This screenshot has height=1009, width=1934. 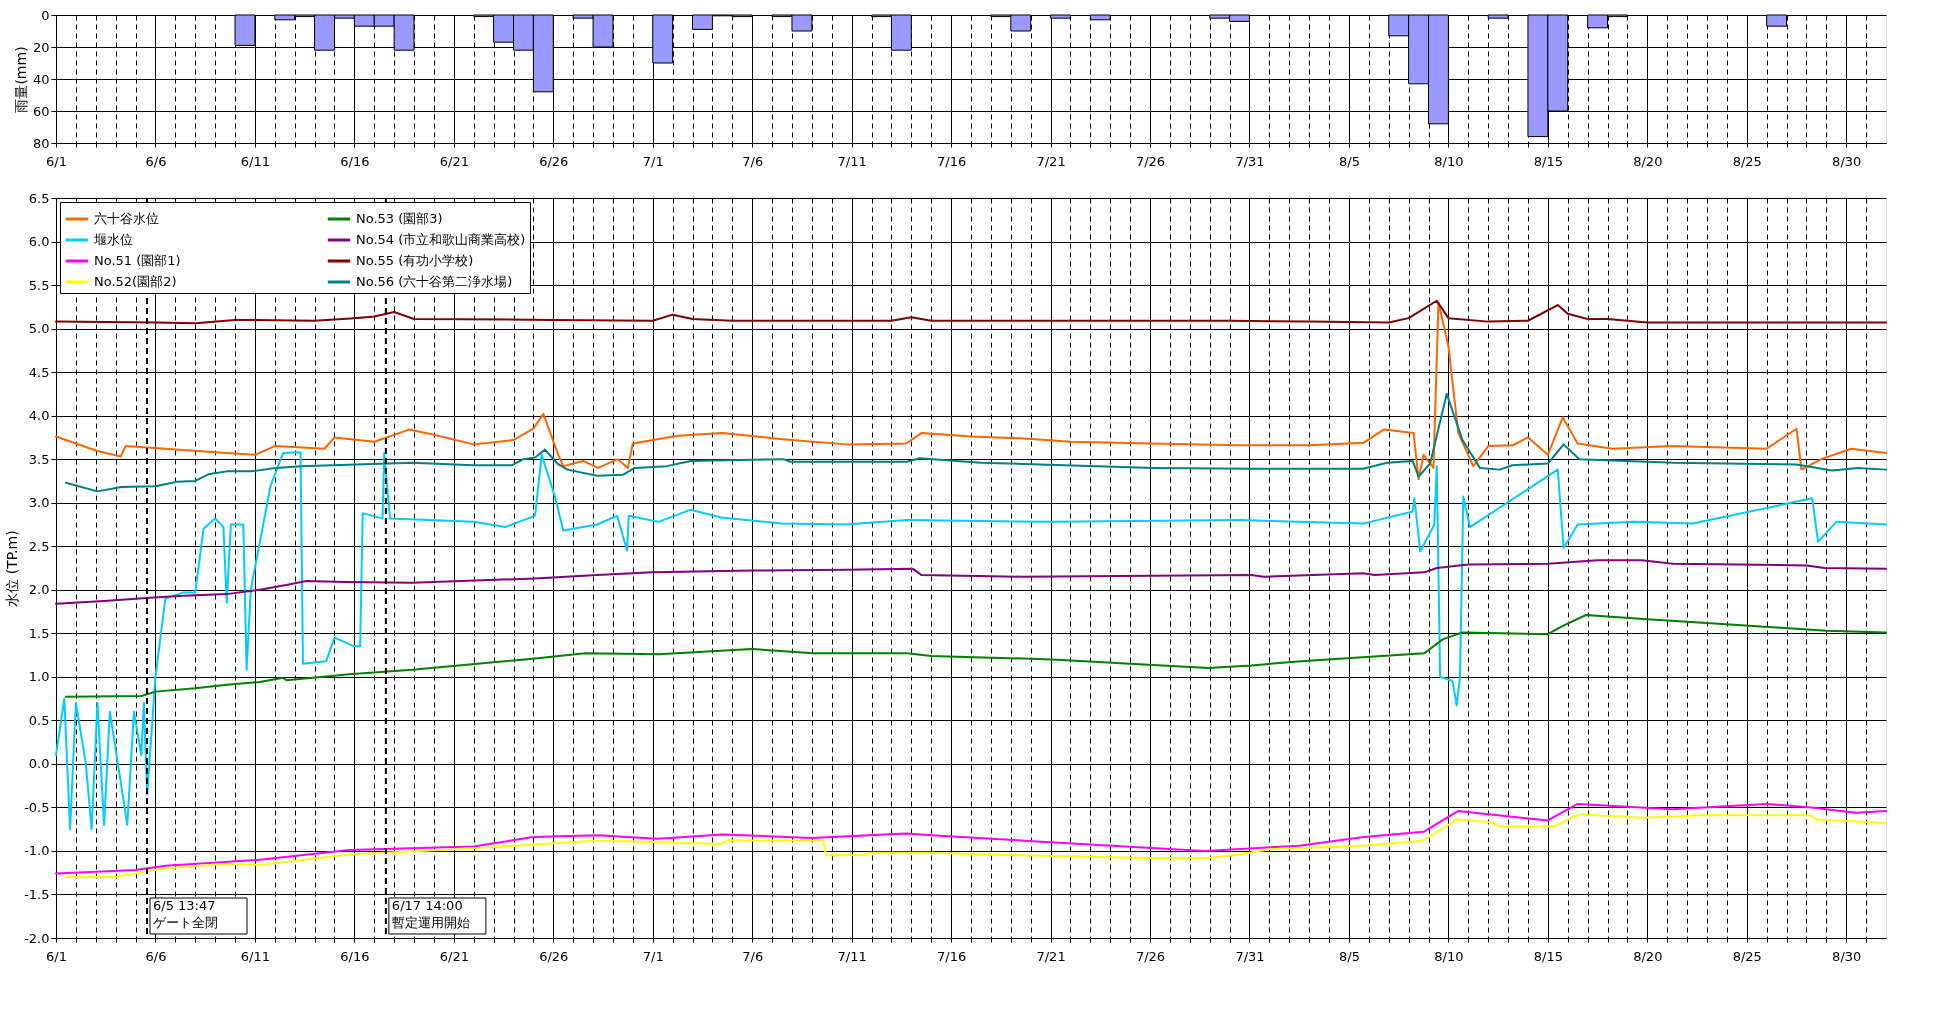 What do you see at coordinates (37, 938) in the screenshot?
I see `y-tick-label: -2.0` at bounding box center [37, 938].